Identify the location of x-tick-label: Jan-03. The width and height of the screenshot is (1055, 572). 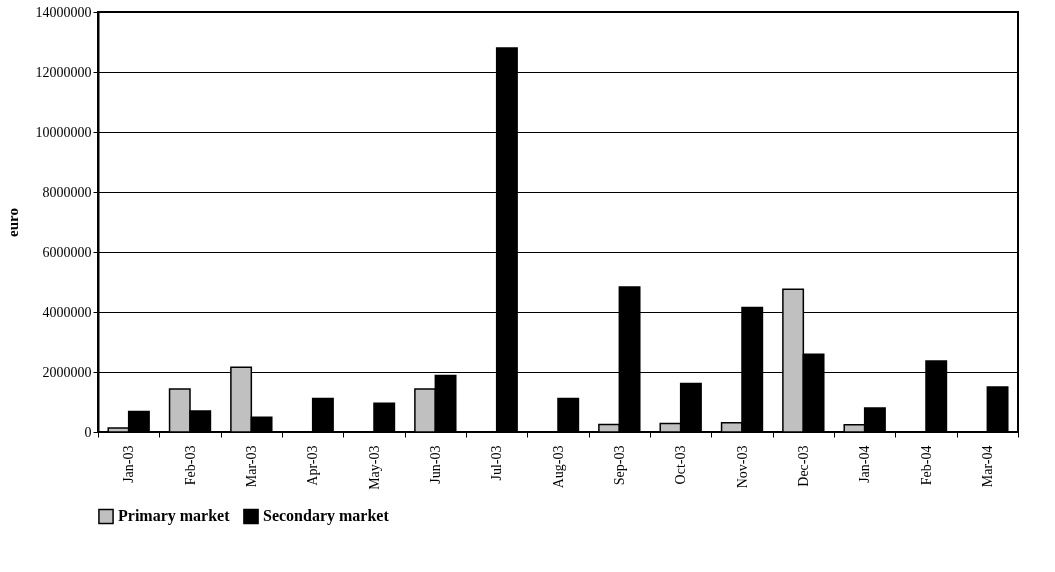
(129, 464).